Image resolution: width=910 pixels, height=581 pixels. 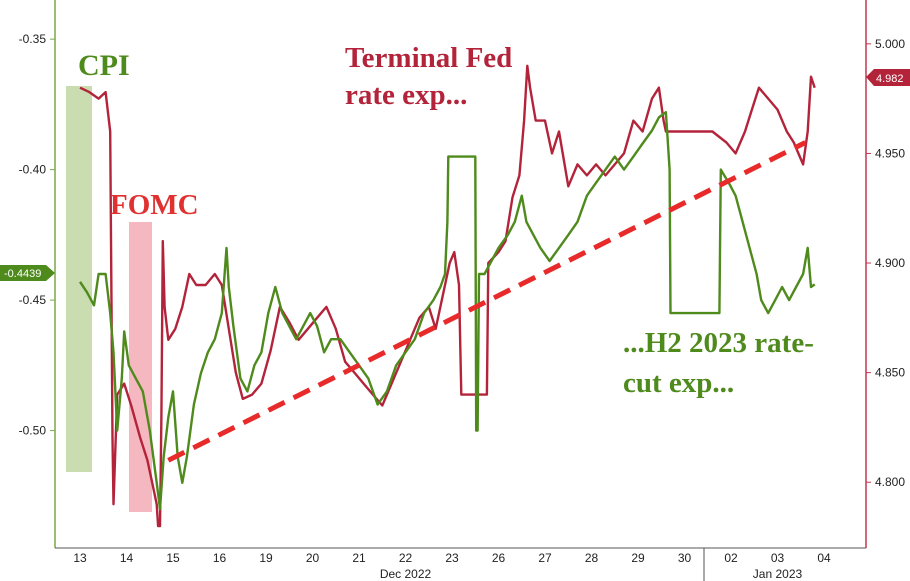 I want to click on x-tick-label: 22, so click(x=406, y=558).